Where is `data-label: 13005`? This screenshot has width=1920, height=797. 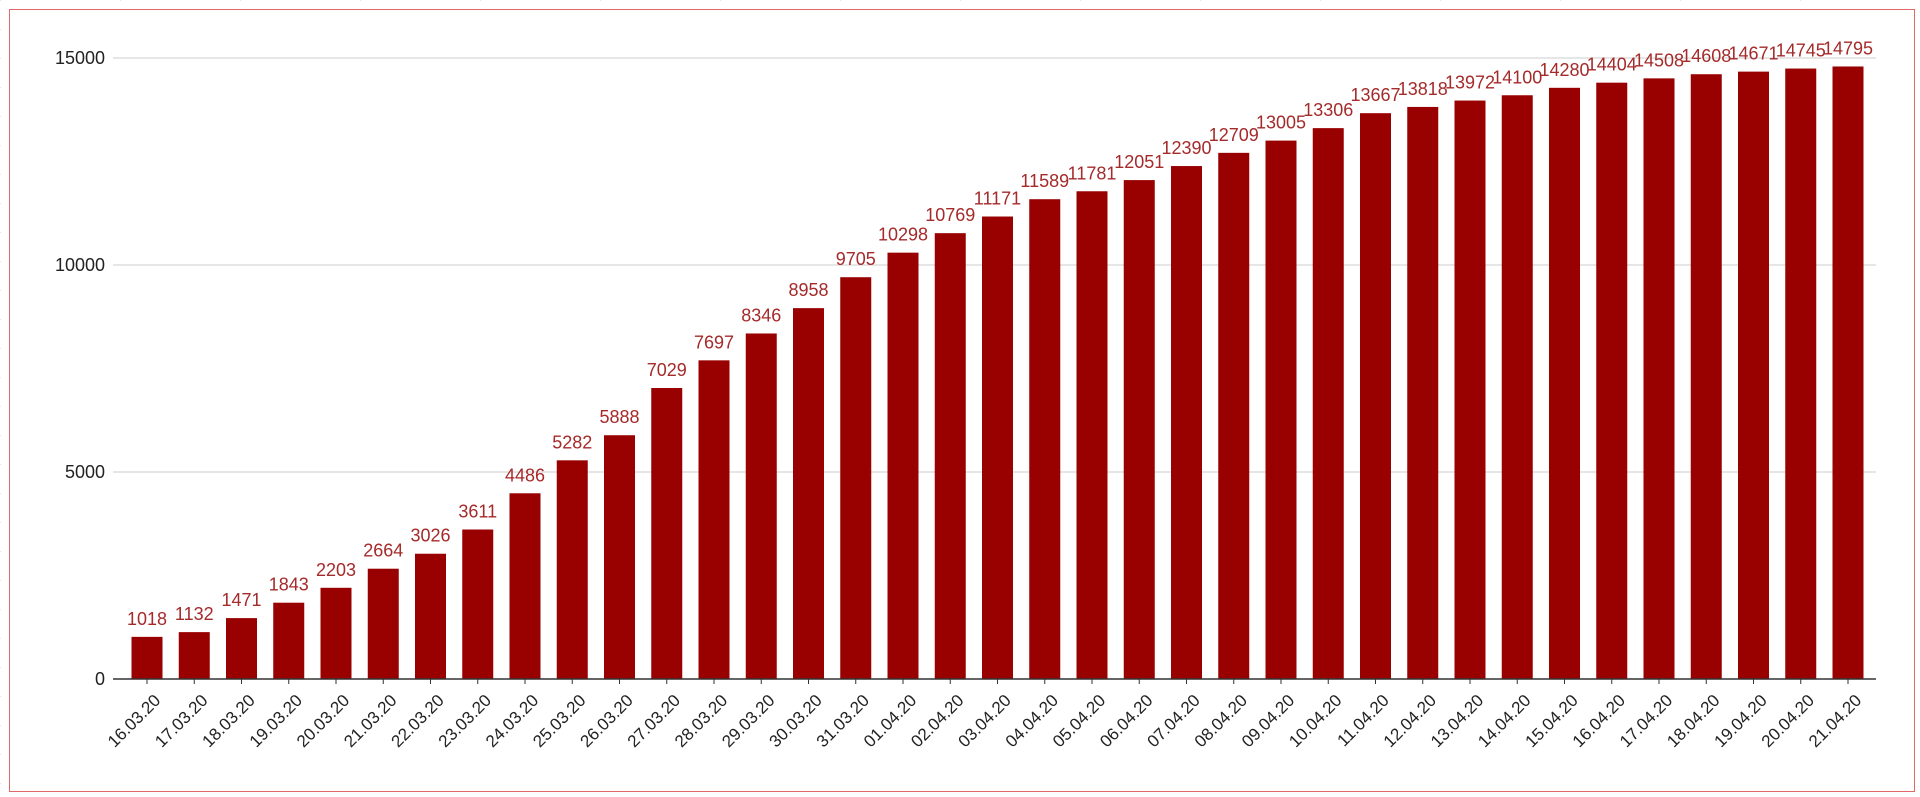 data-label: 13005 is located at coordinates (1281, 123).